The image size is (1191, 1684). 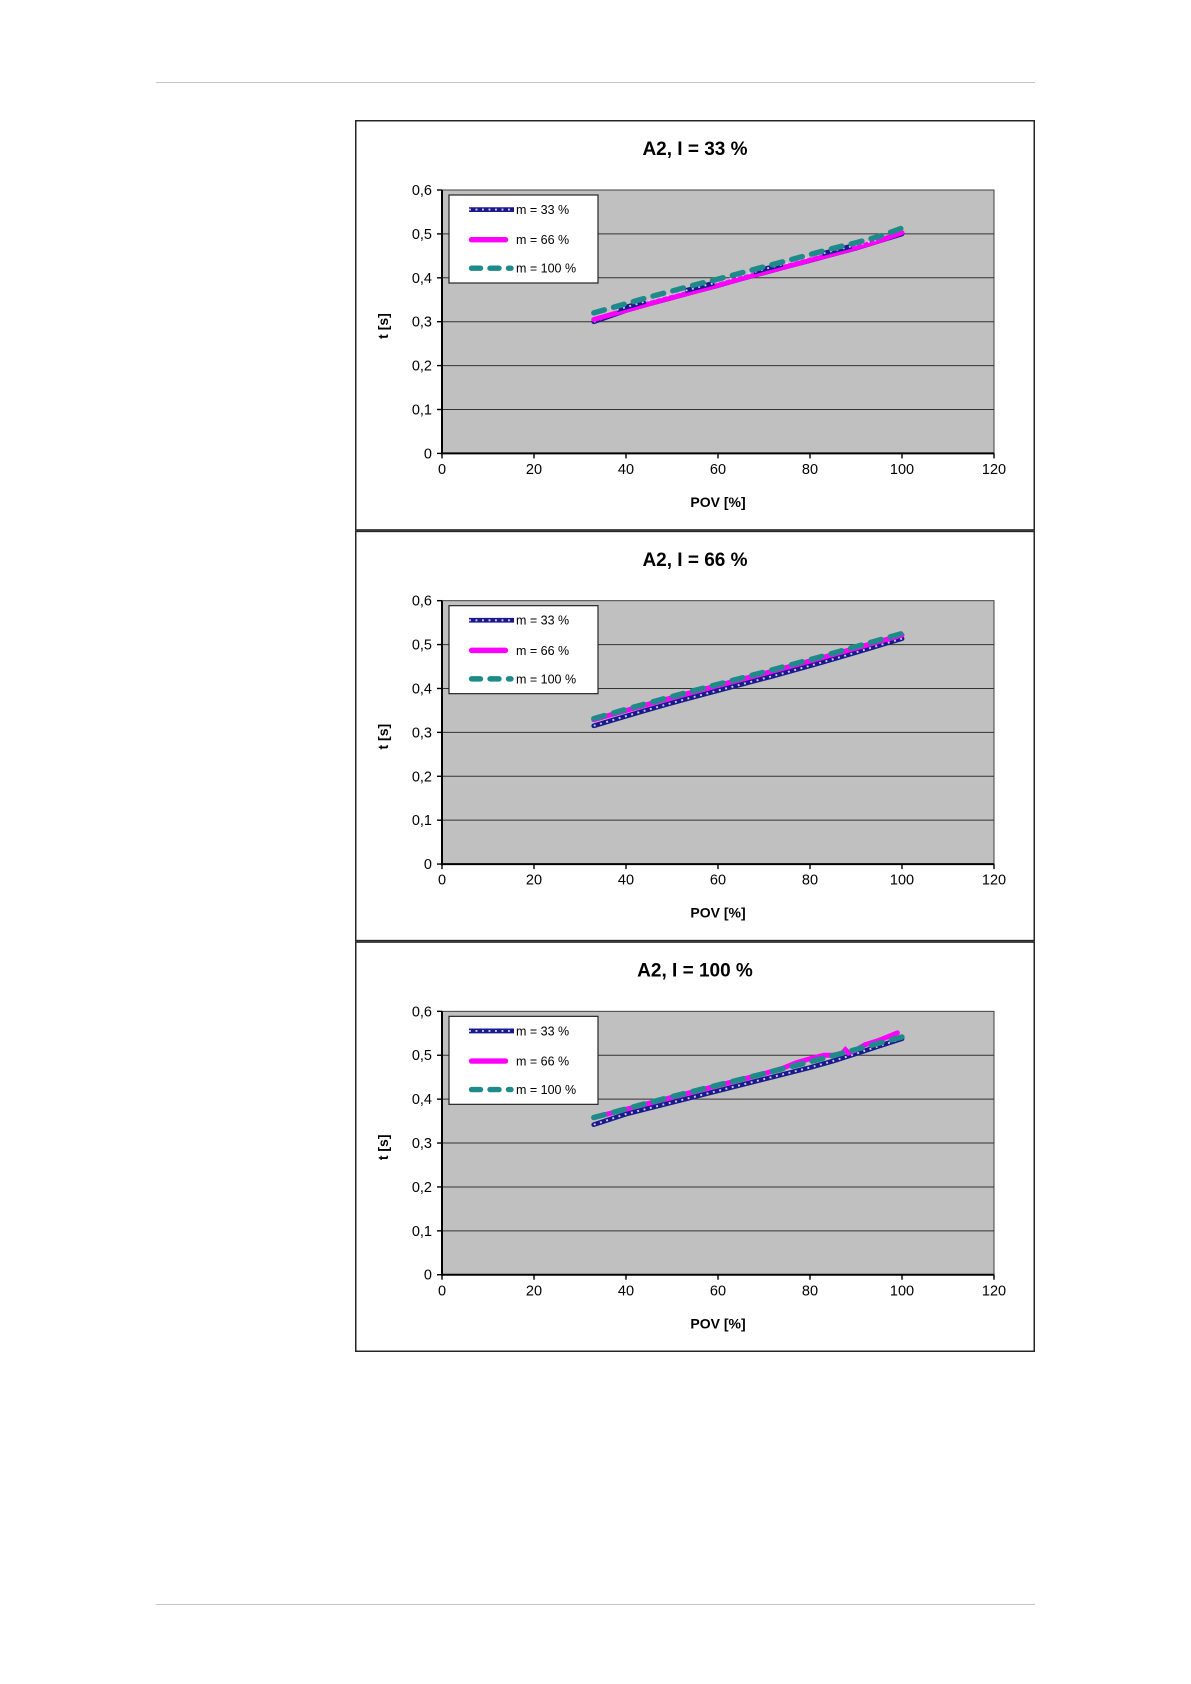 I want to click on svg-text: A2, I = 66 %, so click(x=694, y=560).